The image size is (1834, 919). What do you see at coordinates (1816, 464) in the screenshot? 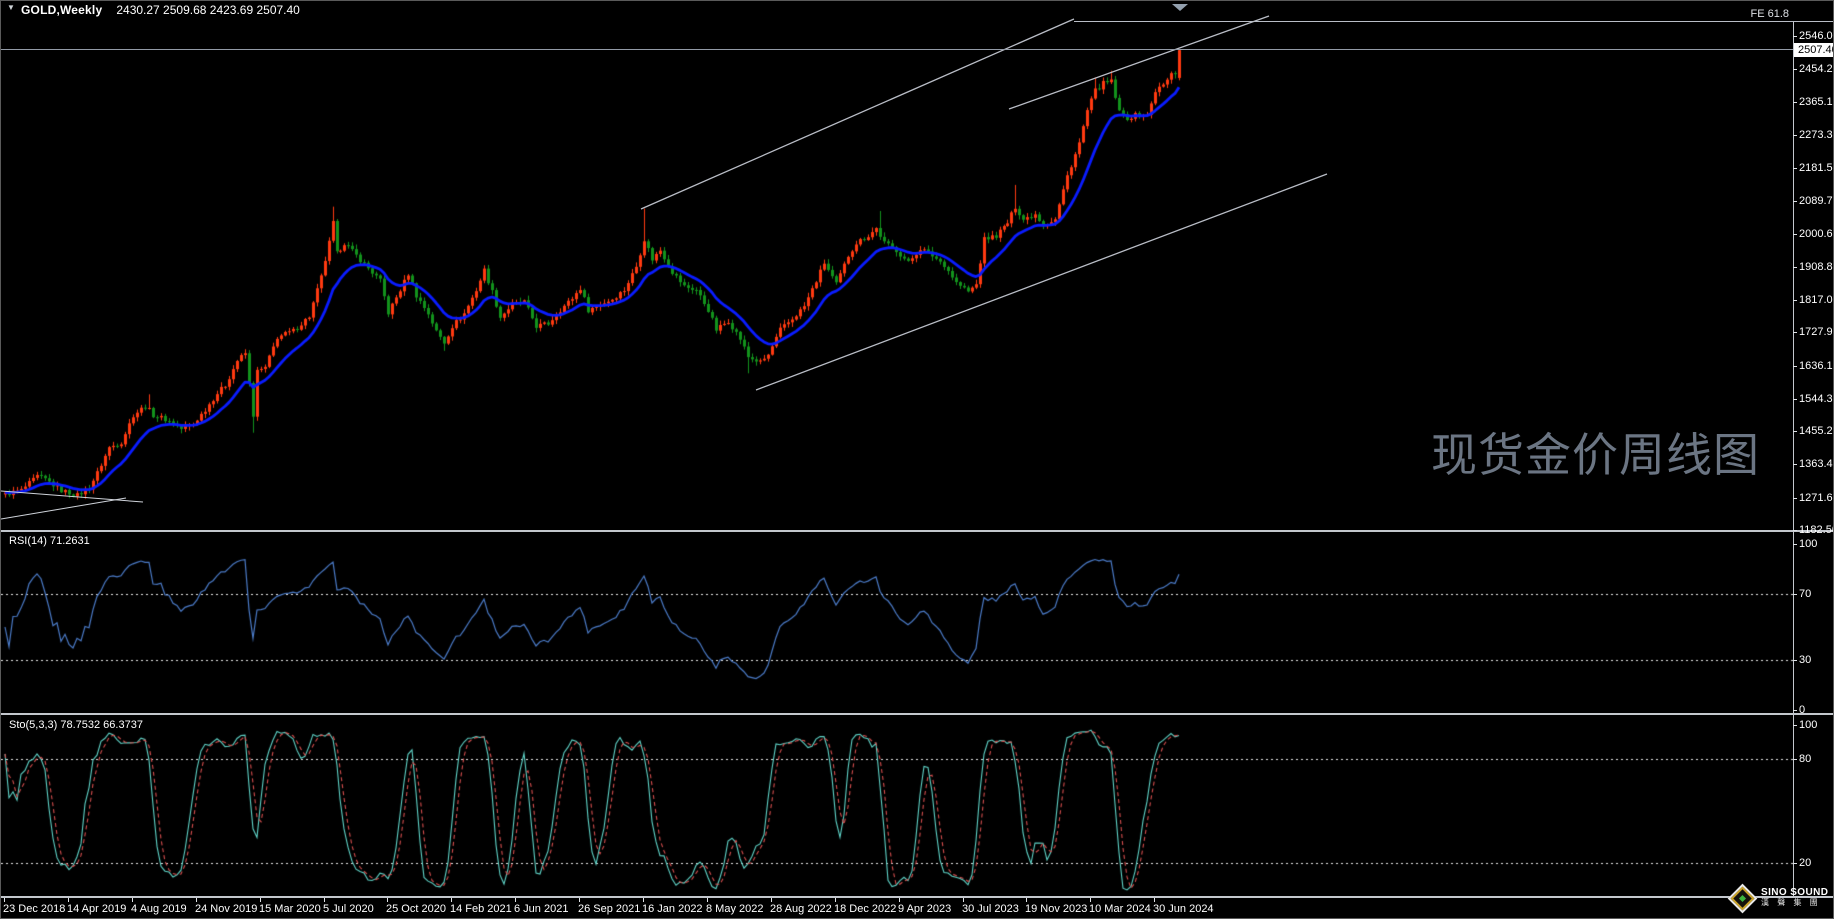
I see `axis-label: 1363.40` at bounding box center [1816, 464].